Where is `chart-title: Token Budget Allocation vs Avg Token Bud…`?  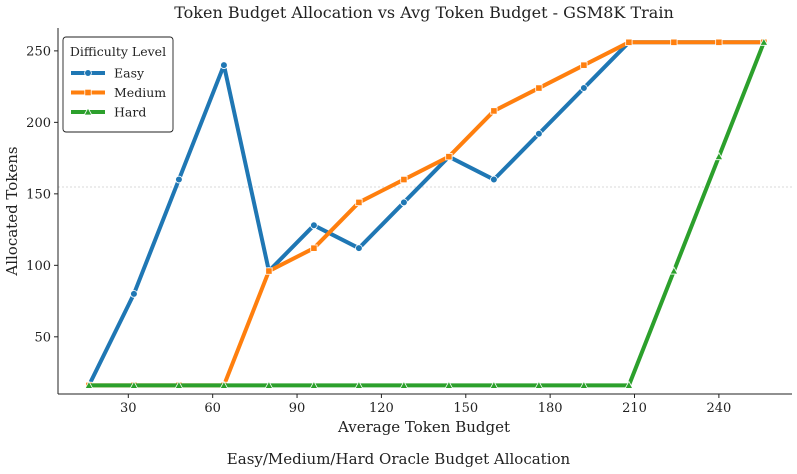 chart-title: Token Budget Allocation vs Avg Token Bud… is located at coordinates (424, 12).